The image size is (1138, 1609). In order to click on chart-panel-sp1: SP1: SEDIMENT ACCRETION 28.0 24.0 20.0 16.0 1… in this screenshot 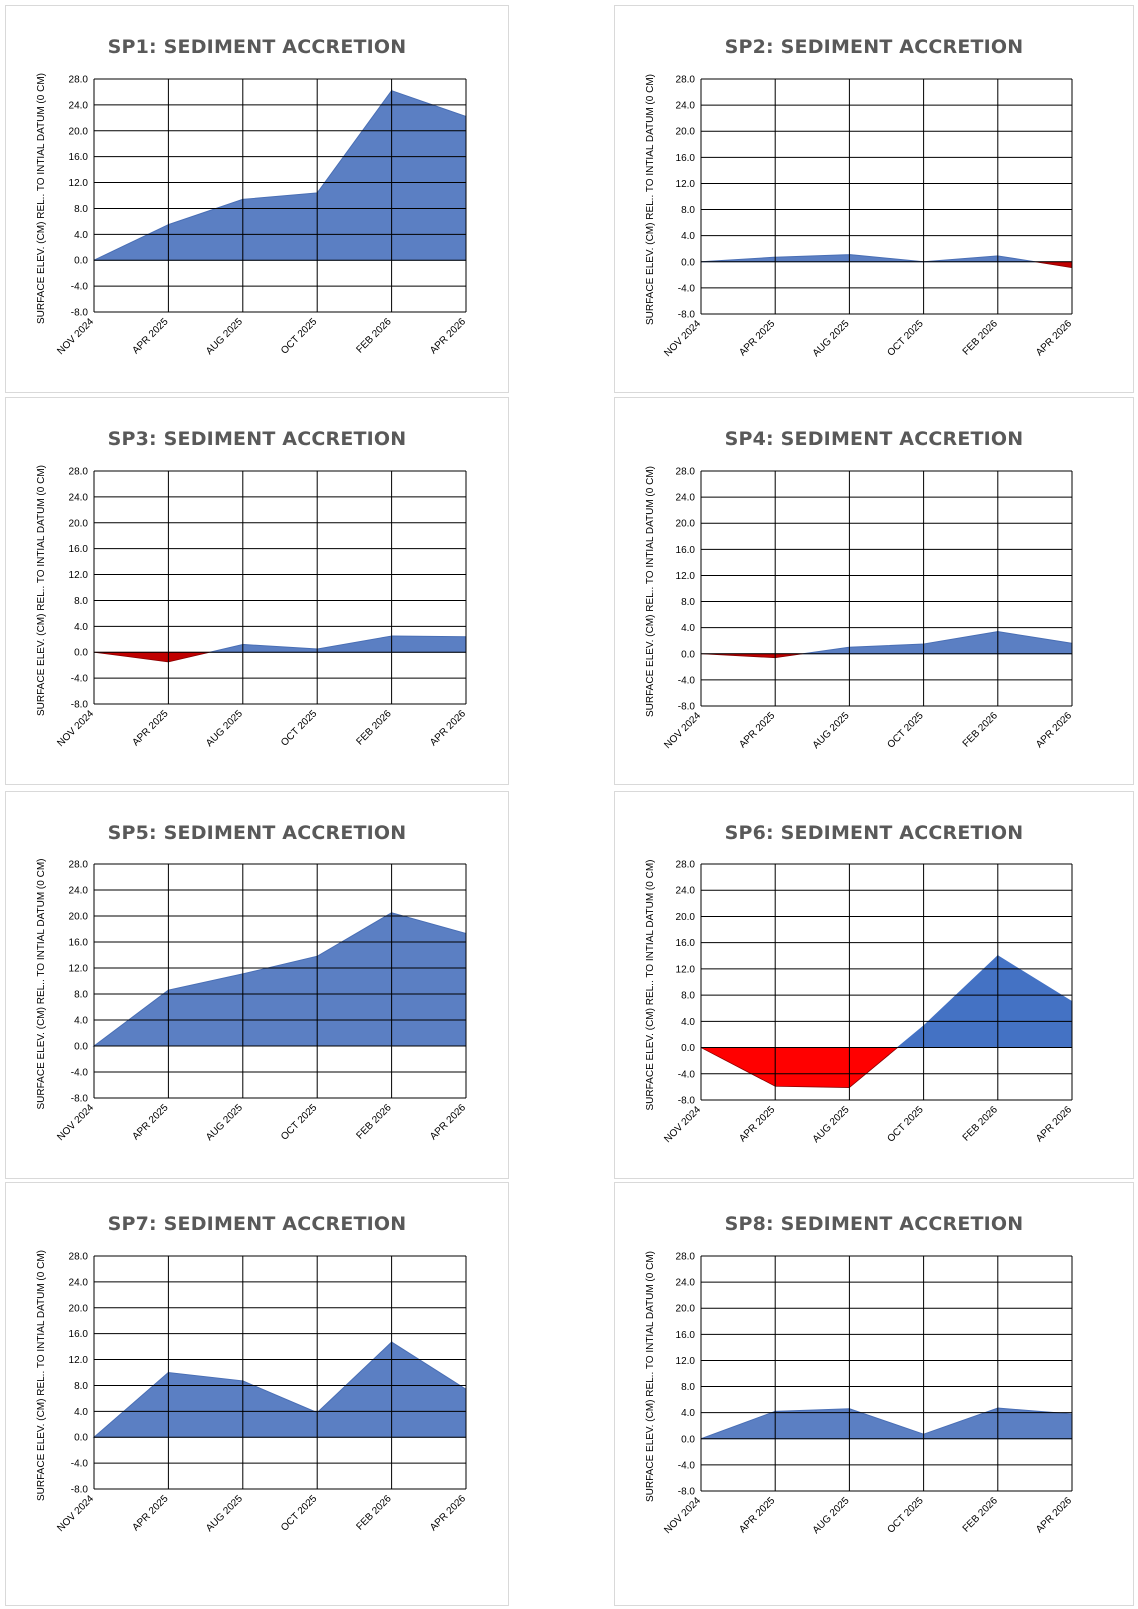, I will do `click(257, 199)`.